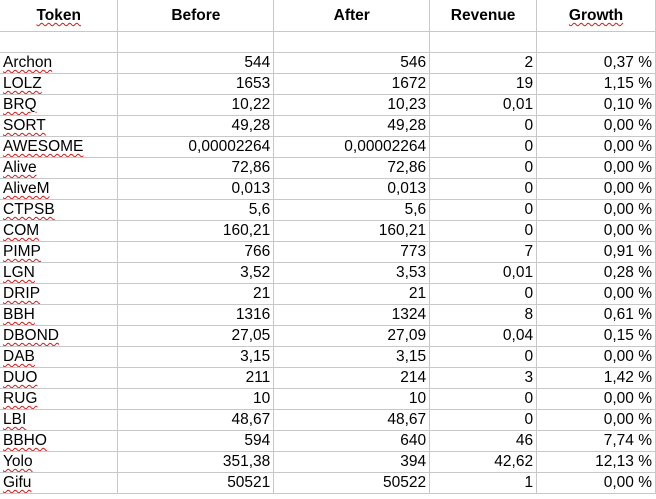 The height and width of the screenshot is (499, 656). I want to click on after-cell: 49,28, so click(352, 126).